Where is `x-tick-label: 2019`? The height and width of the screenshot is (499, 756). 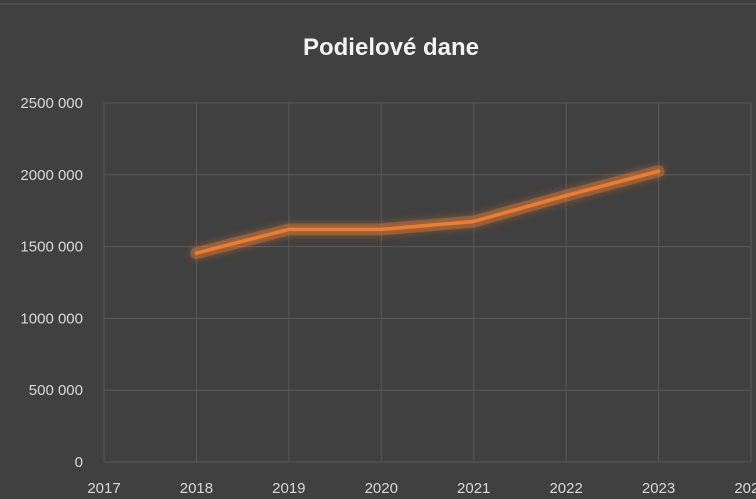 x-tick-label: 2019 is located at coordinates (288, 488).